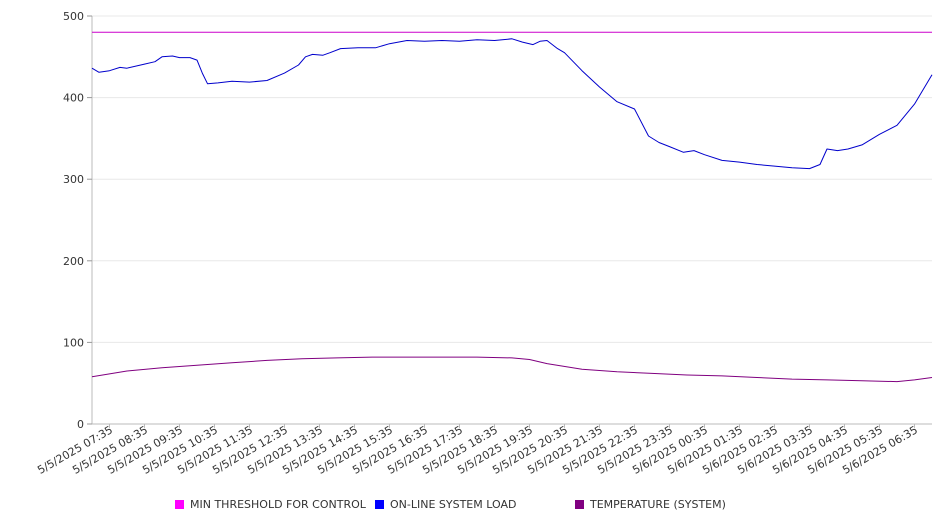  What do you see at coordinates (77, 220) in the screenshot?
I see `y-axis-ticks: 0 100 200 300 400 500` at bounding box center [77, 220].